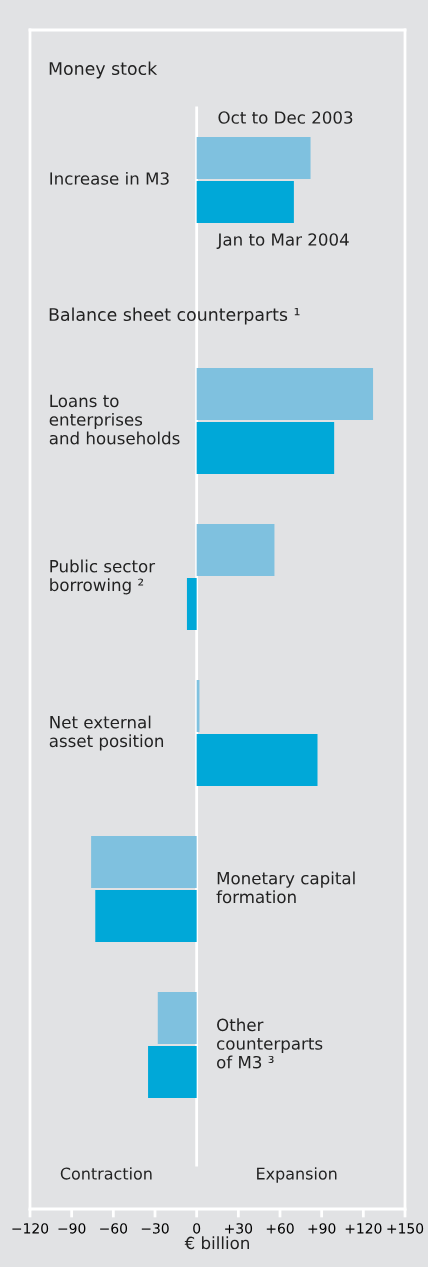 Image resolution: width=428 pixels, height=1267 pixels. I want to click on y-tick-label: Loans to enterprises and households, so click(114, 419).